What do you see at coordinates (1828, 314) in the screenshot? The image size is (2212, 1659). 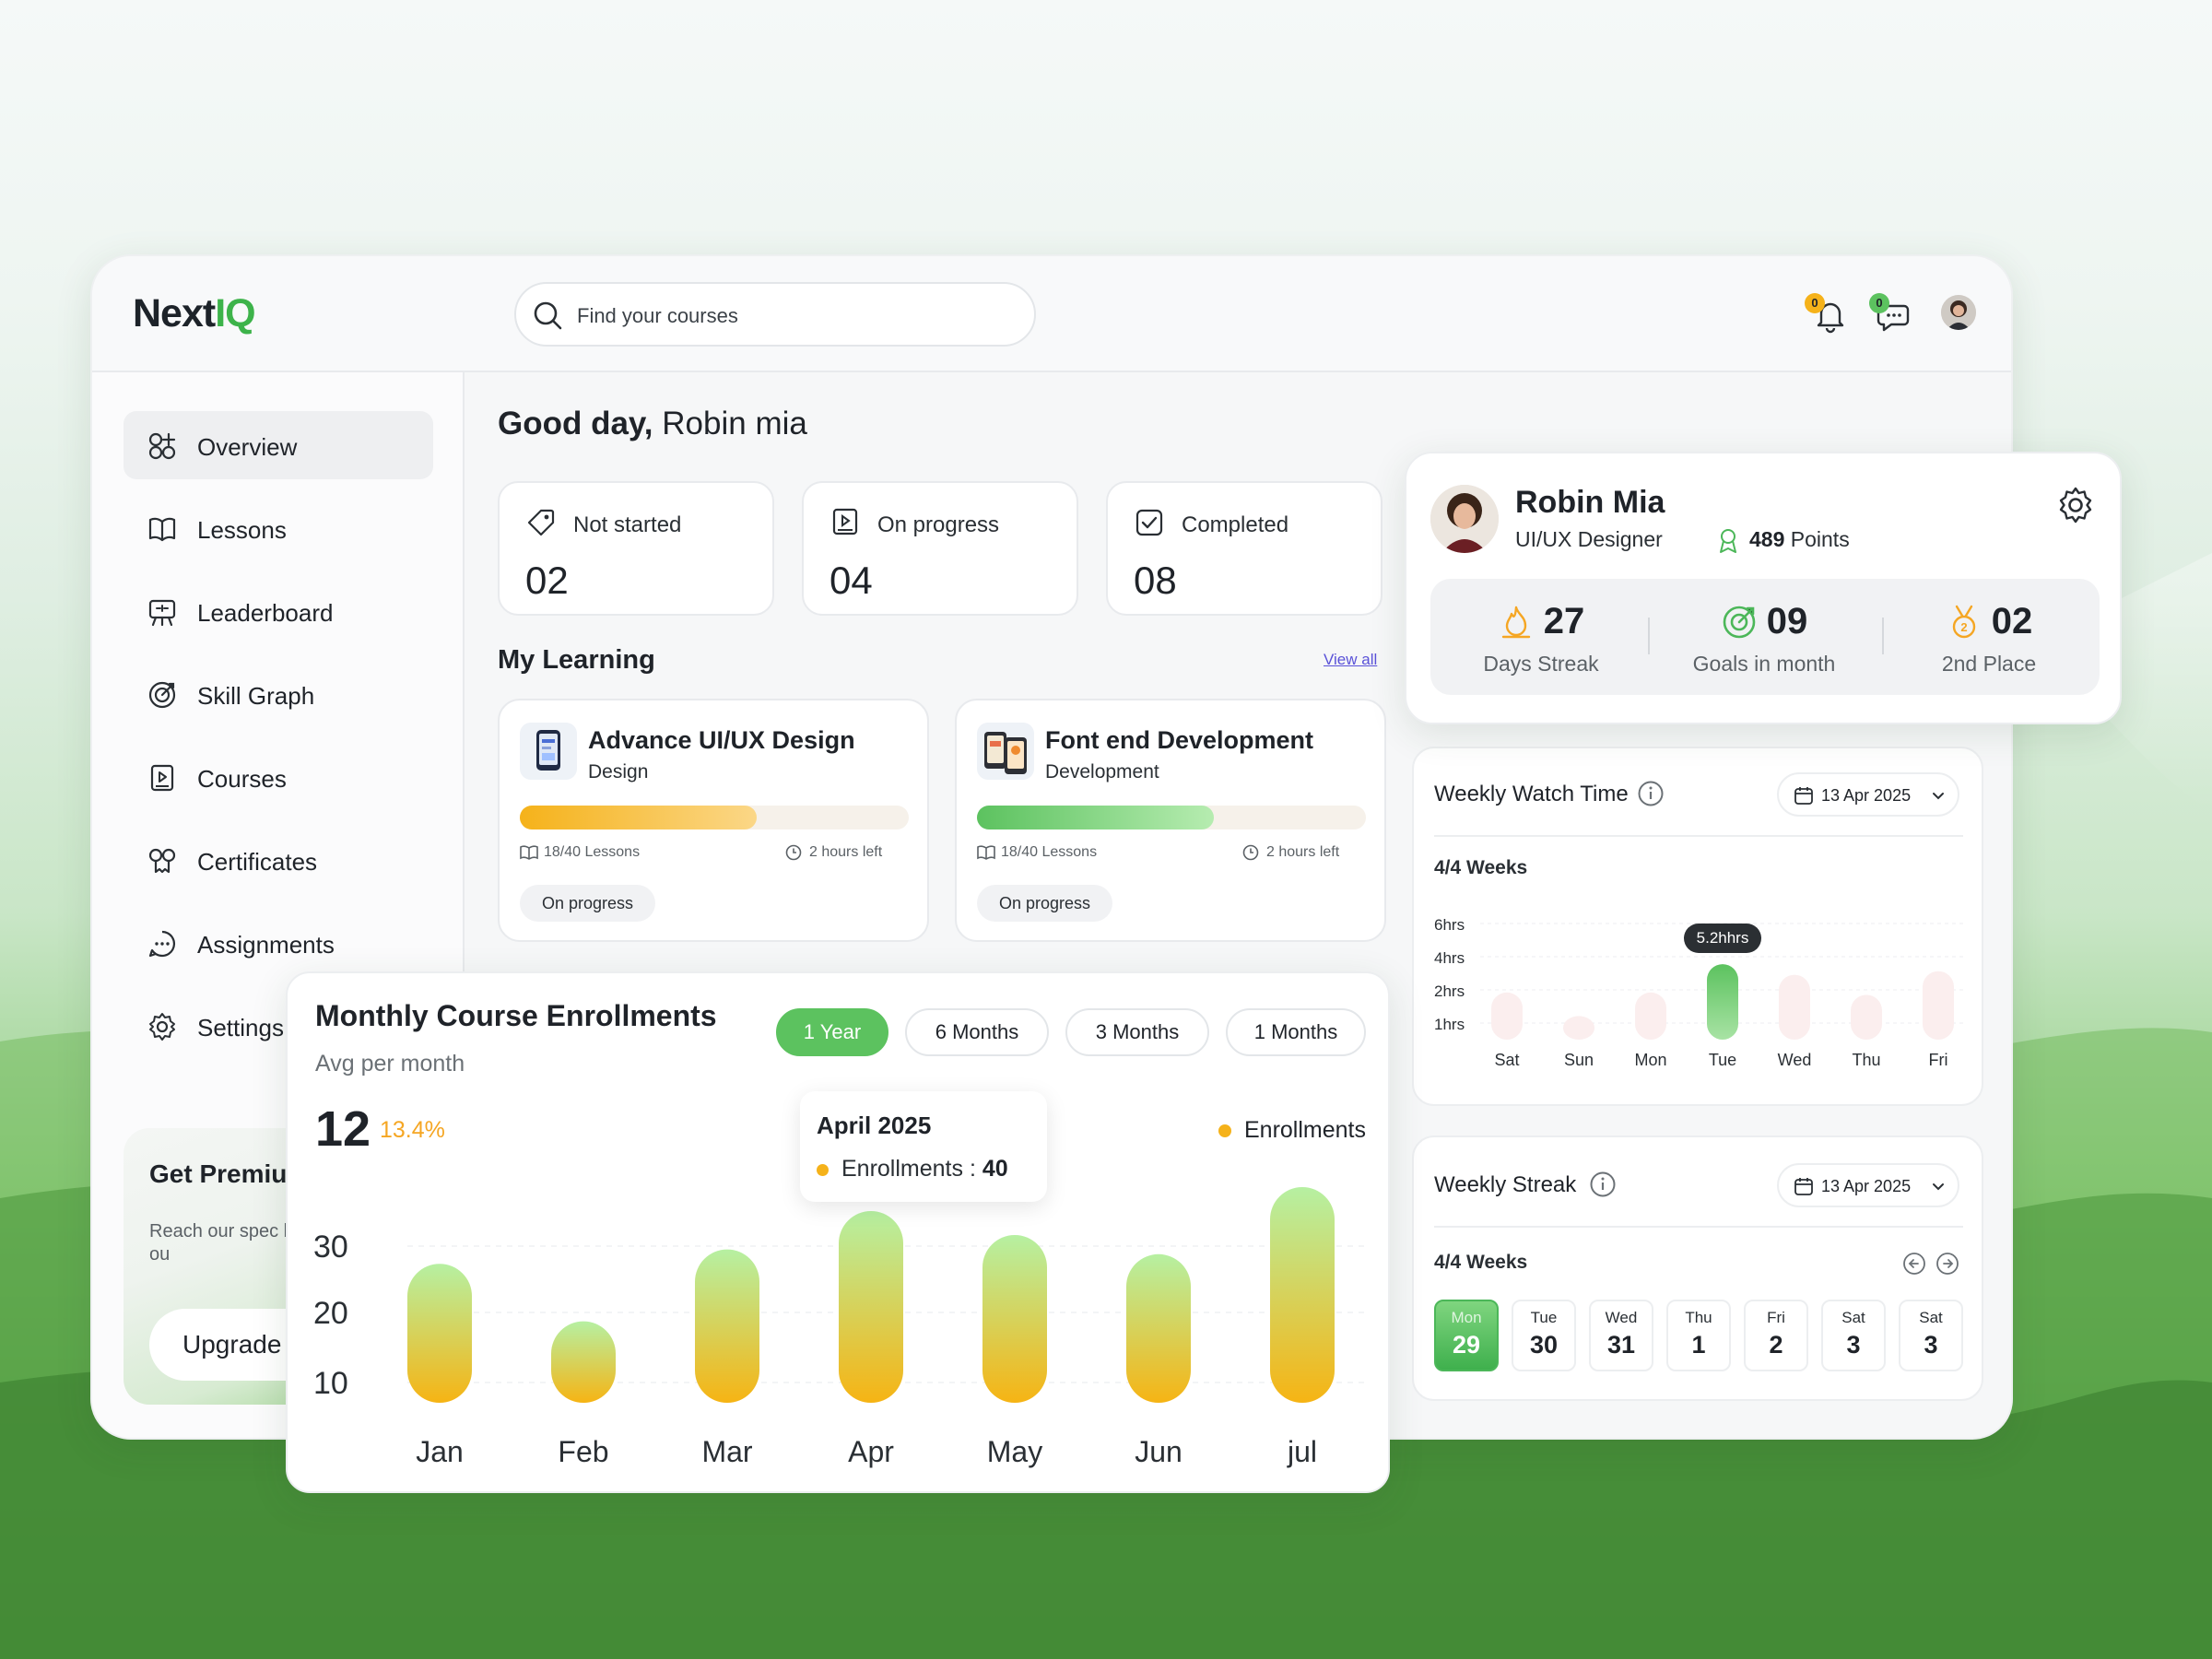 I see `notification-button: 0` at bounding box center [1828, 314].